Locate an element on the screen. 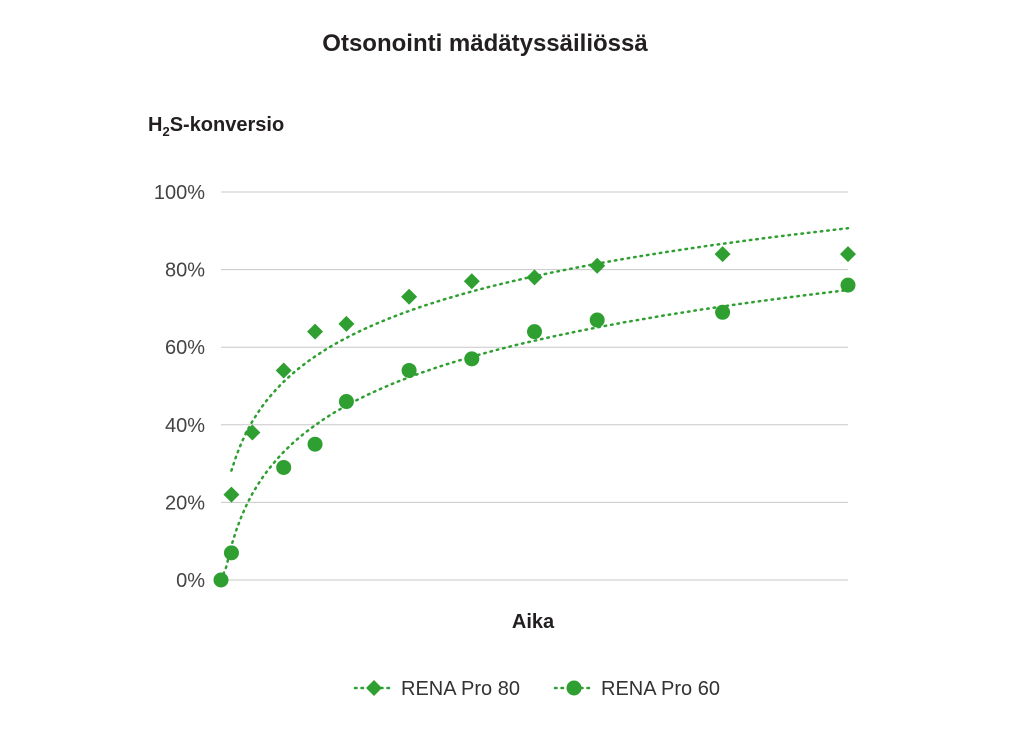  y-axis-label-rest: S-konversio is located at coordinates (227, 125).